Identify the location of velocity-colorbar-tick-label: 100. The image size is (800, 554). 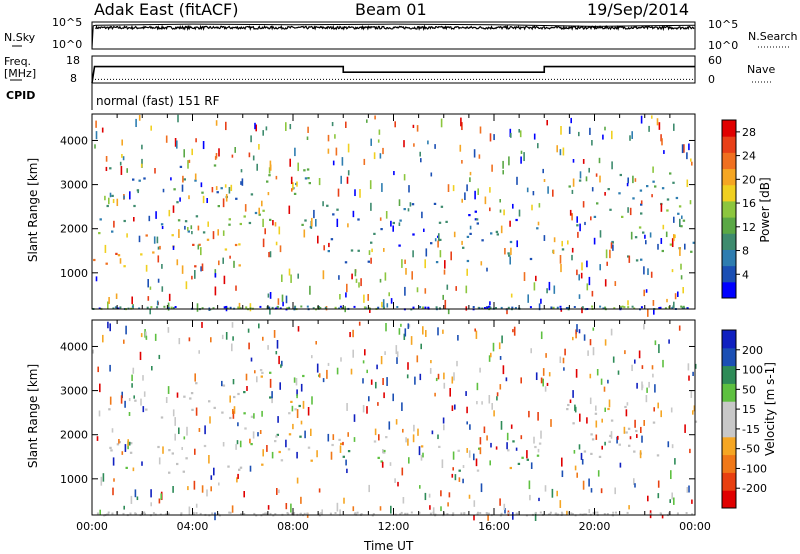
(752, 370).